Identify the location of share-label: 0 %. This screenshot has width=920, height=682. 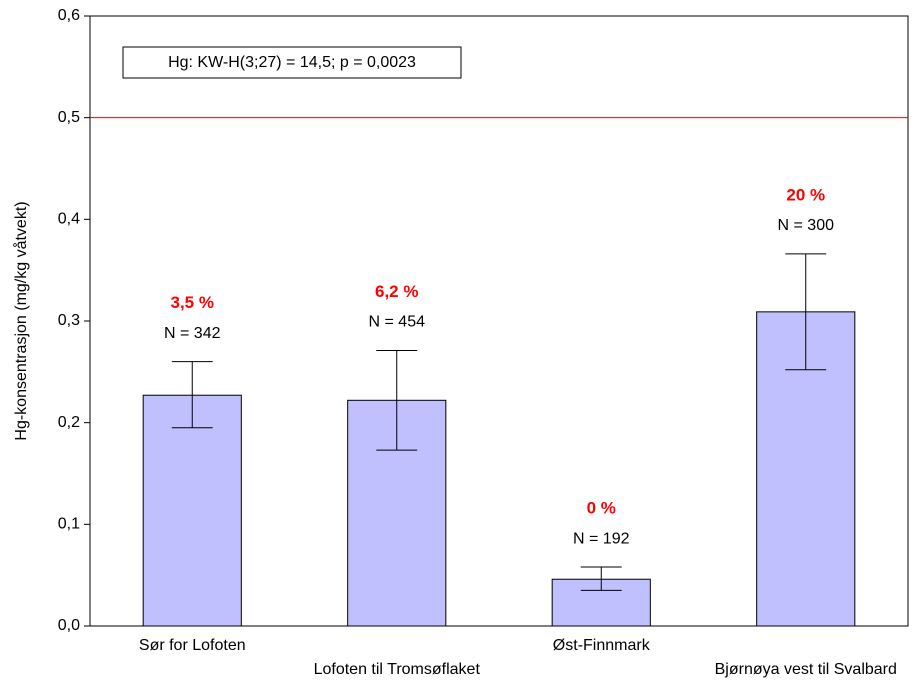
(601, 508).